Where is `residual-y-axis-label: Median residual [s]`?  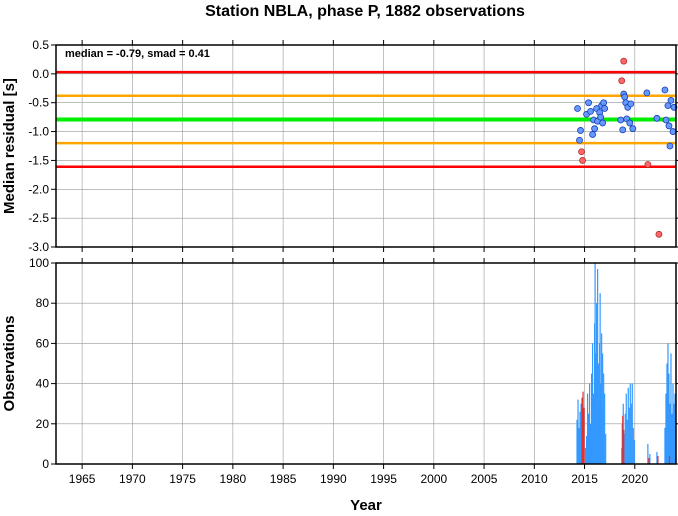
residual-y-axis-label: Median residual [s] is located at coordinates (9, 146).